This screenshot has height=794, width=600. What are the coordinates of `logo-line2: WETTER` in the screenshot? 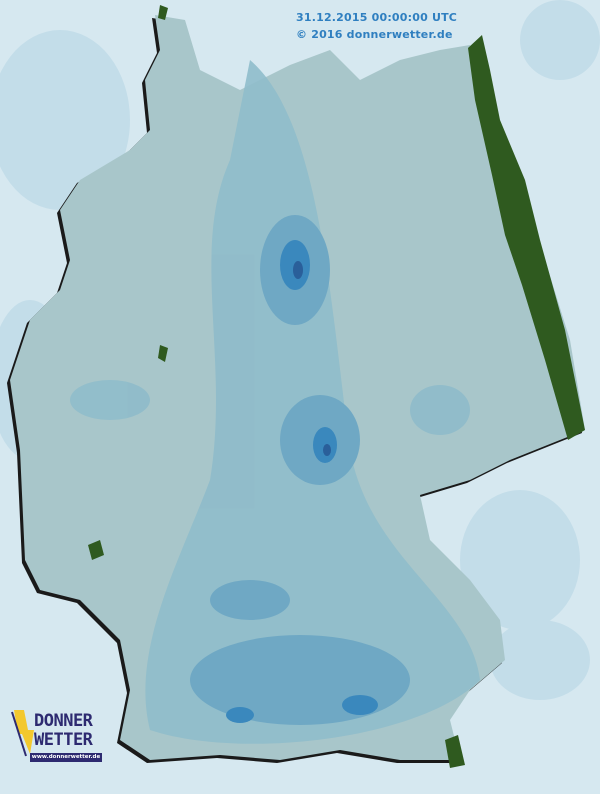 It's located at (63, 740).